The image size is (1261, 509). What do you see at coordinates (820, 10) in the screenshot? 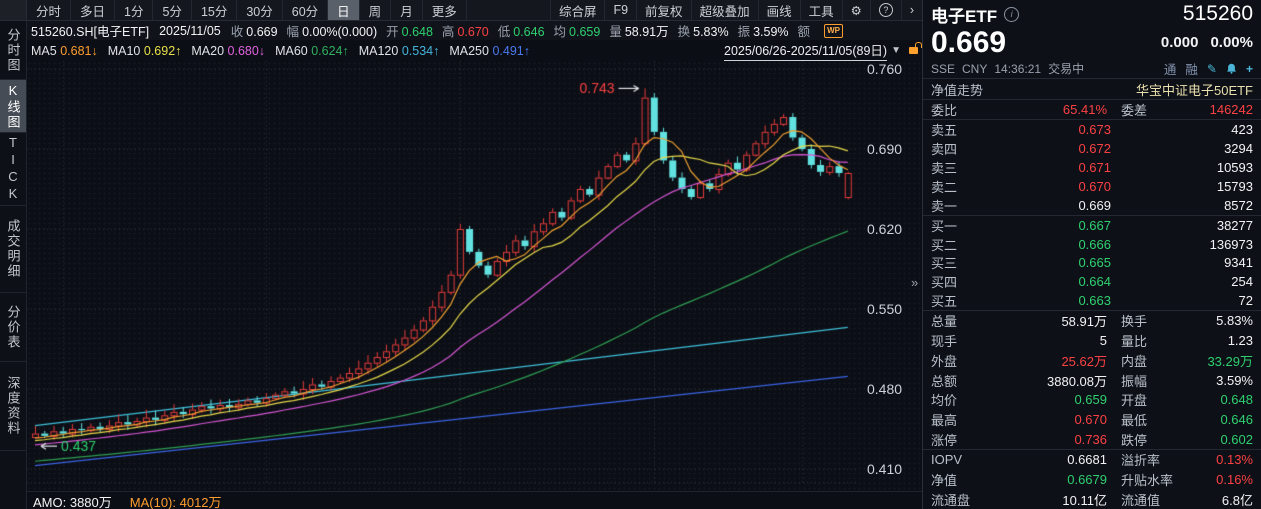
I see `tool-工具: 工具` at bounding box center [820, 10].